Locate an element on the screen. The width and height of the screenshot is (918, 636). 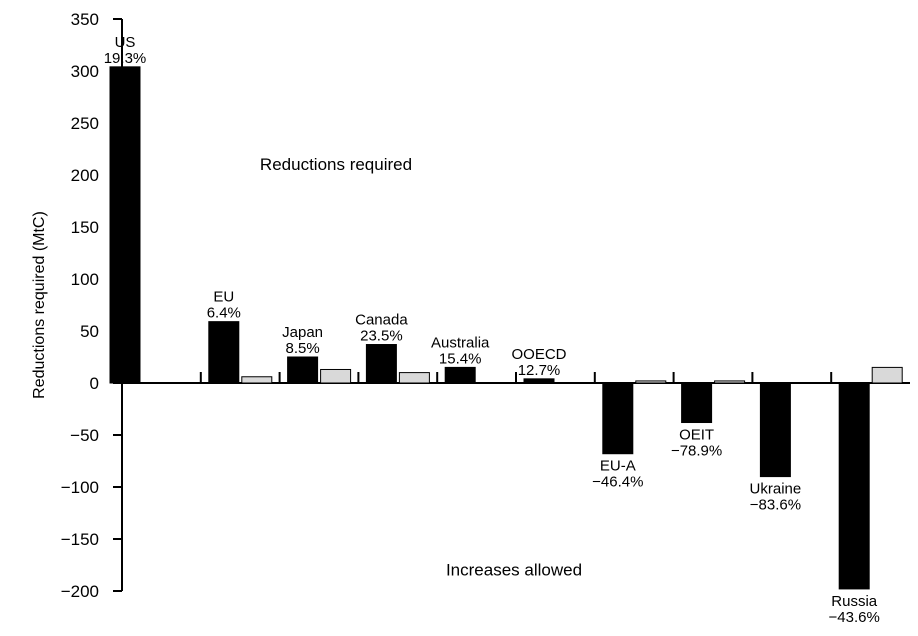
y-tick-label: 250 is located at coordinates (85, 123).